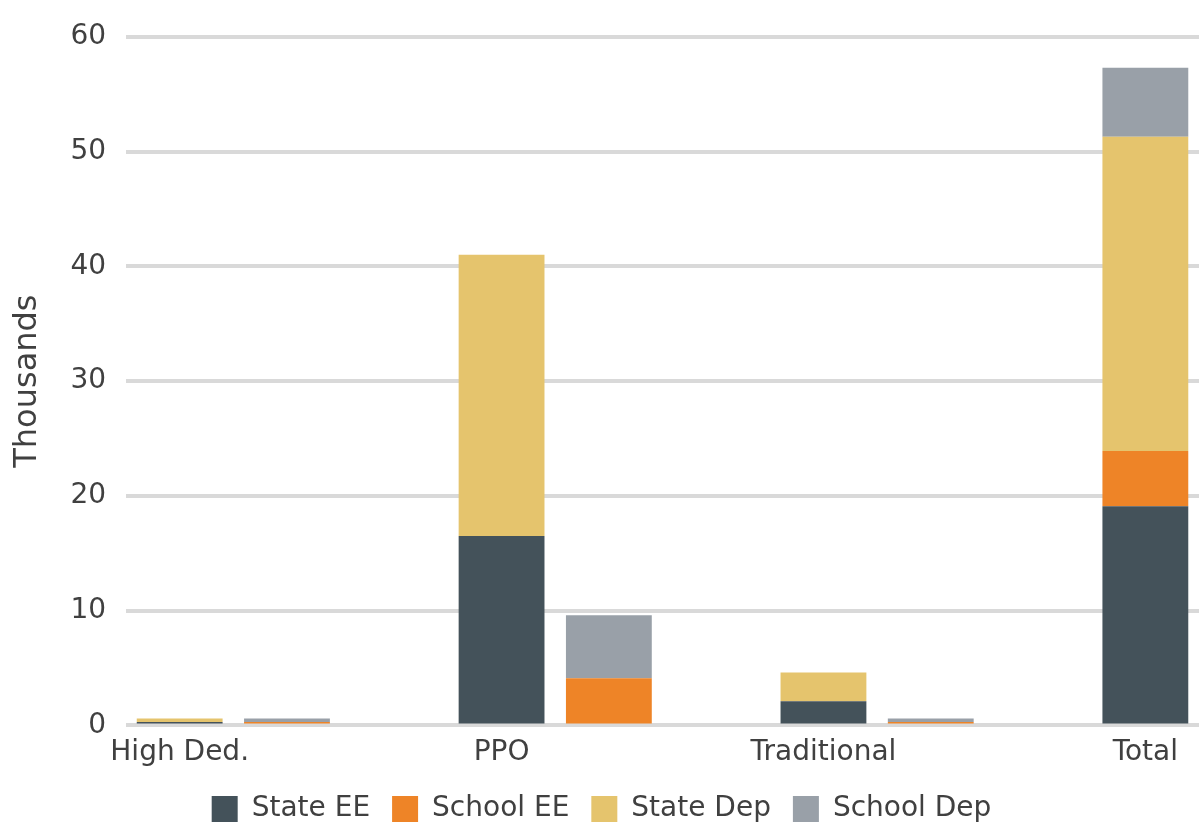  I want to click on x-tick-label: Total, so click(1145, 751).